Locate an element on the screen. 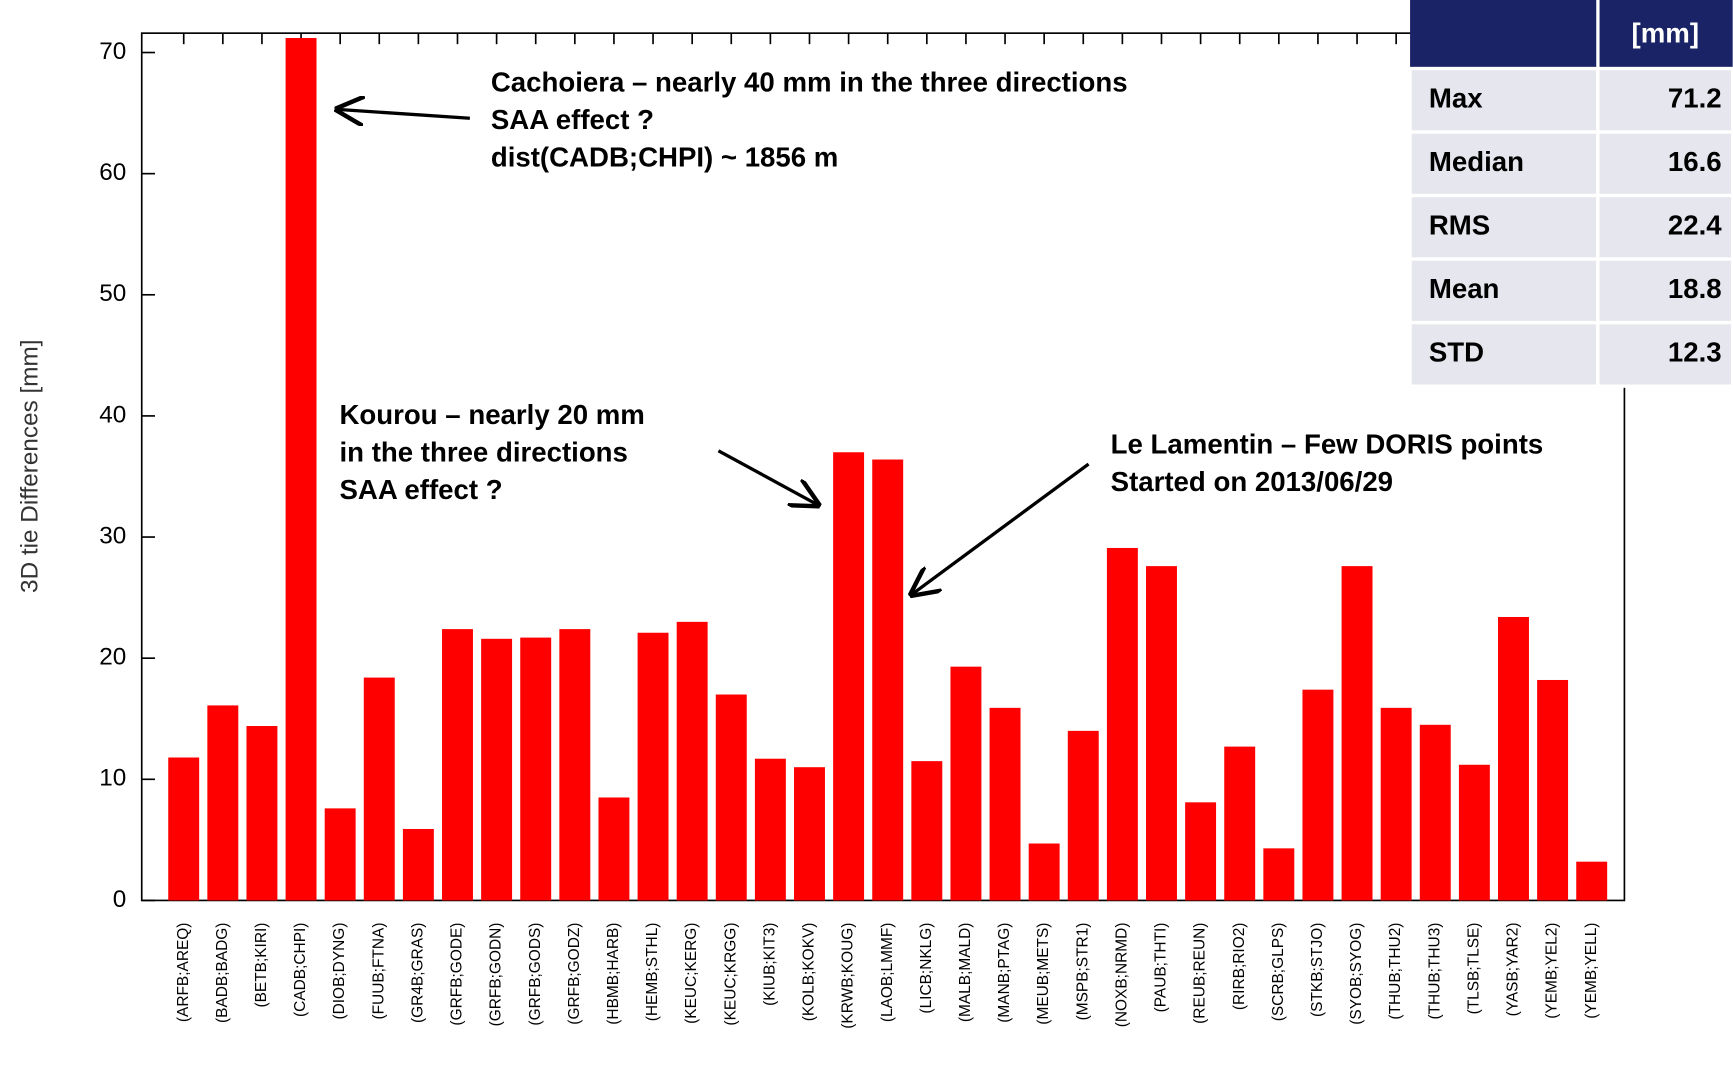 The height and width of the screenshot is (1075, 1733). x-tick-label: (DIOB;DYNG) is located at coordinates (339, 971).